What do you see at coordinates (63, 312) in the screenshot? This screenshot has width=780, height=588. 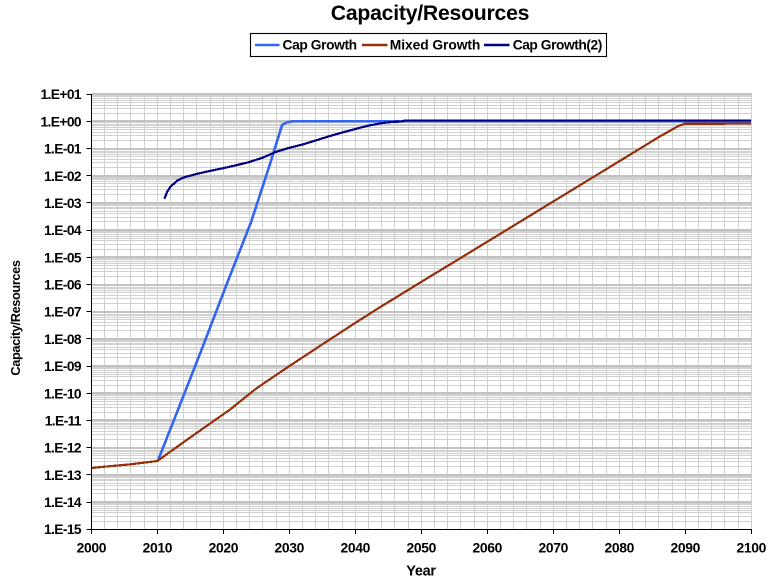 I see `svg-text: 1.E-07` at bounding box center [63, 312].